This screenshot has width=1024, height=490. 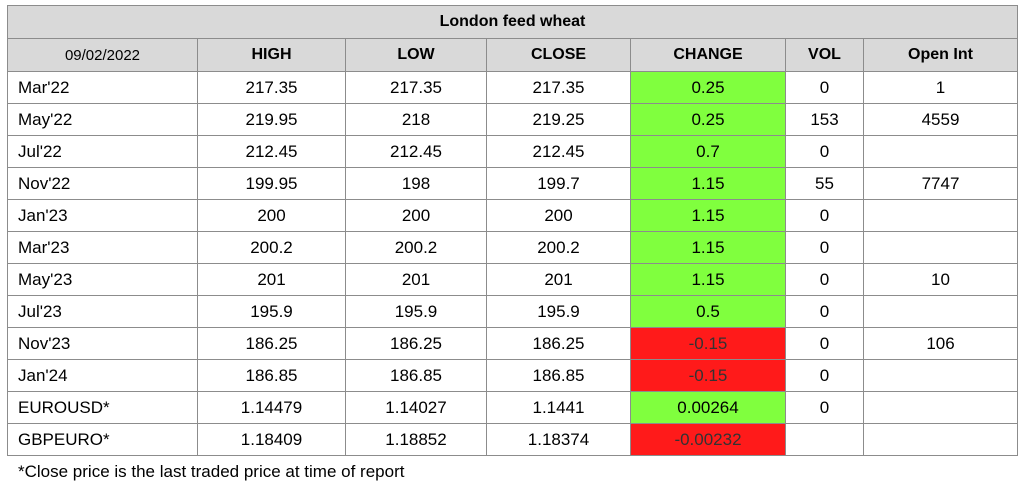 I want to click on change-cell: 0.5, so click(x=708, y=311).